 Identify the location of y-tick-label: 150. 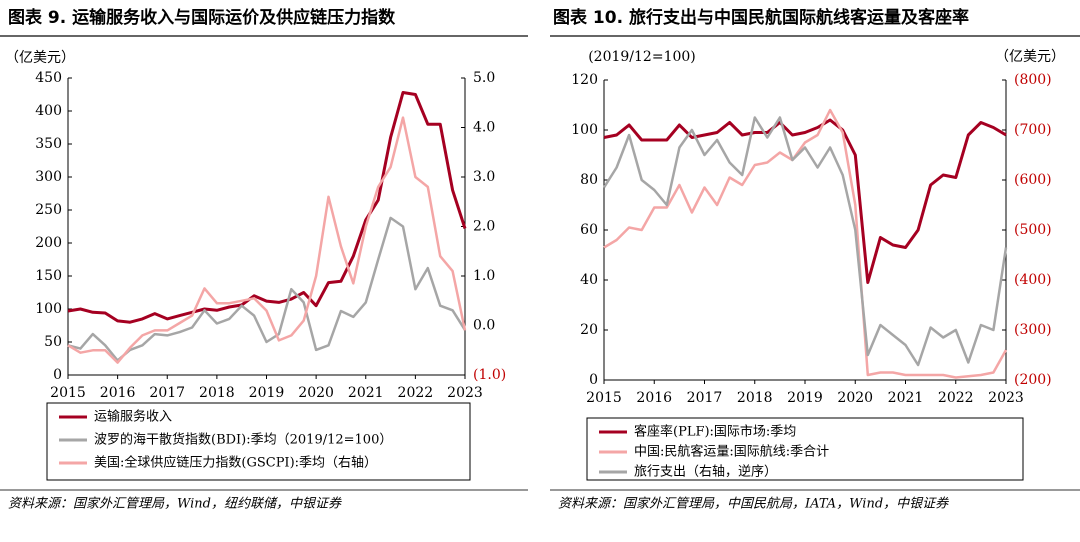
(48, 276).